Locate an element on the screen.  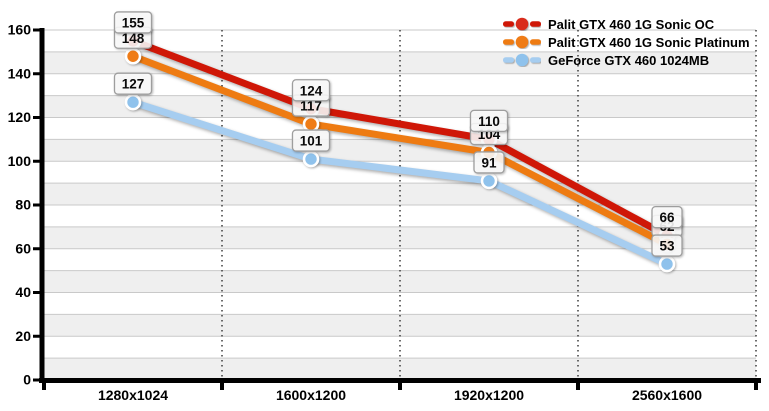
y-axis-label: 60 is located at coordinates (23, 248).